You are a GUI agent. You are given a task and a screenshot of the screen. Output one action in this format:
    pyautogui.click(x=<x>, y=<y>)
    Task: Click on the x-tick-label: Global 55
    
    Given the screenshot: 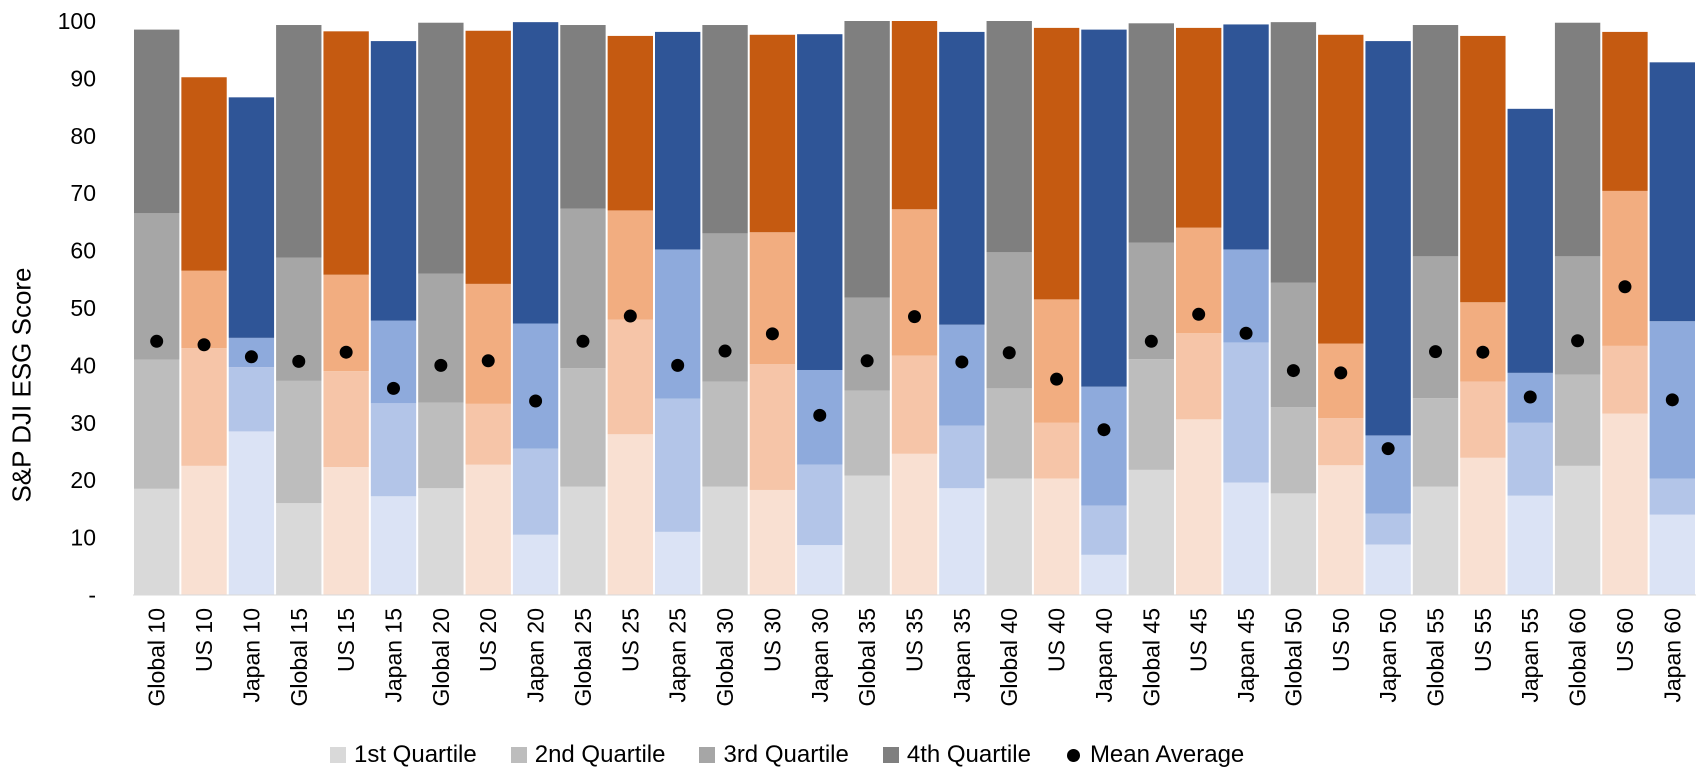 What is the action you would take?
    pyautogui.click(x=1436, y=657)
    